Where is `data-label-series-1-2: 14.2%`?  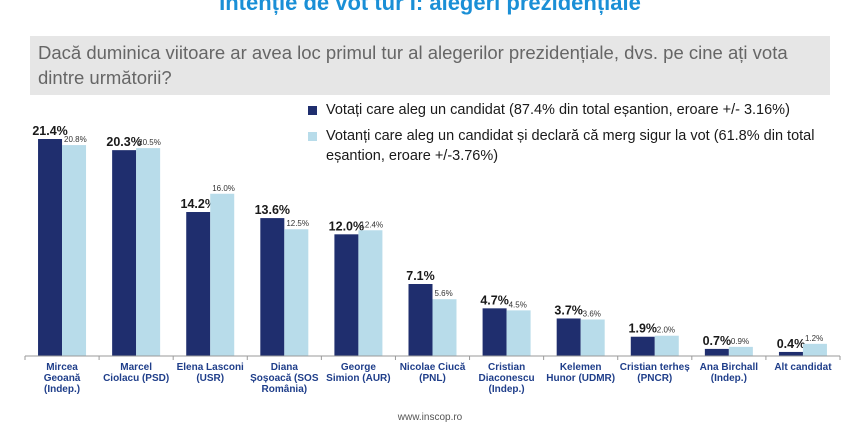 data-label-series-1-2: 14.2% is located at coordinates (198, 204).